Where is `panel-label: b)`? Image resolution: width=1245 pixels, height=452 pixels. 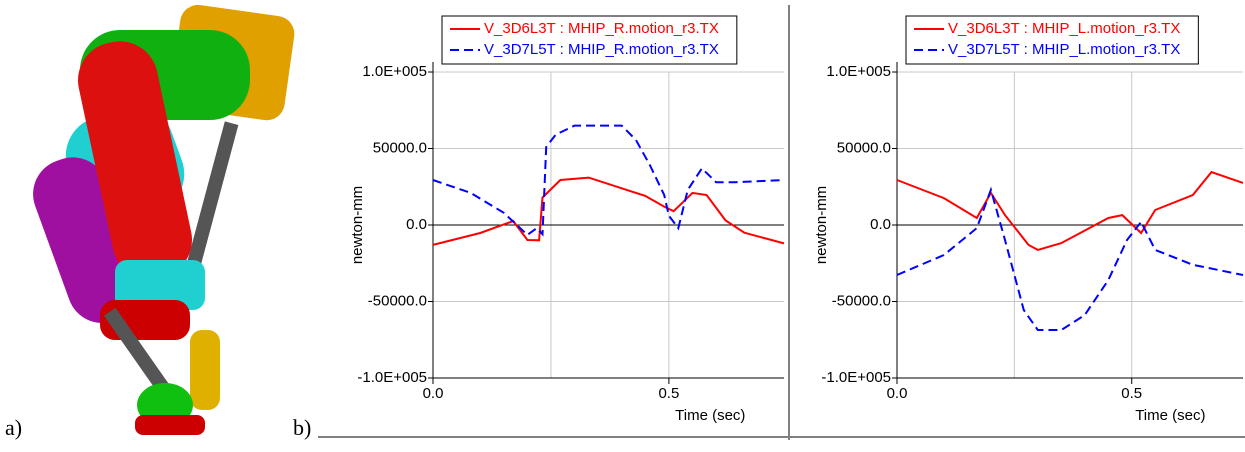
panel-label: b) is located at coordinates (302, 427).